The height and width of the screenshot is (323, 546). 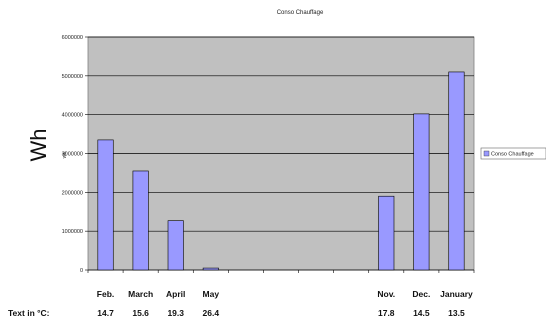 What do you see at coordinates (456, 294) in the screenshot?
I see `month-label: January` at bounding box center [456, 294].